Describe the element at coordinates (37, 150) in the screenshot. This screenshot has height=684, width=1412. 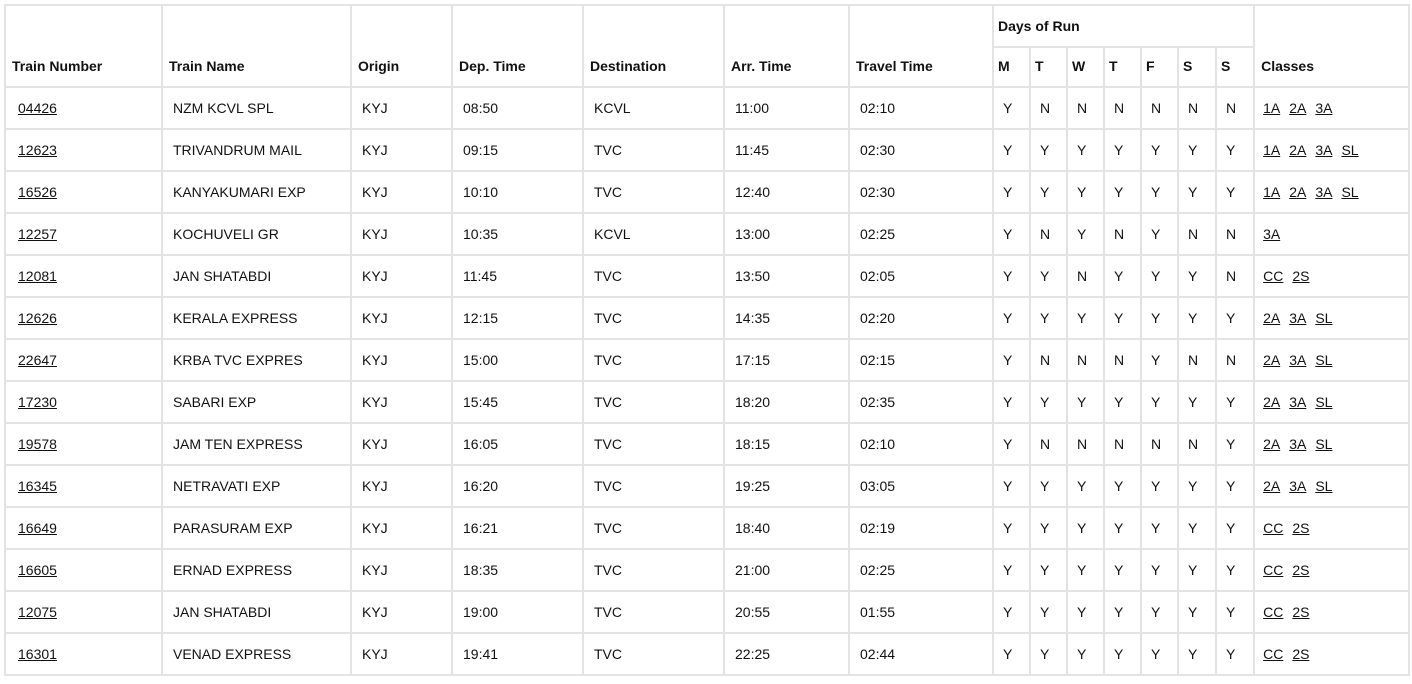
I see `train-number-link: 12623` at that location.